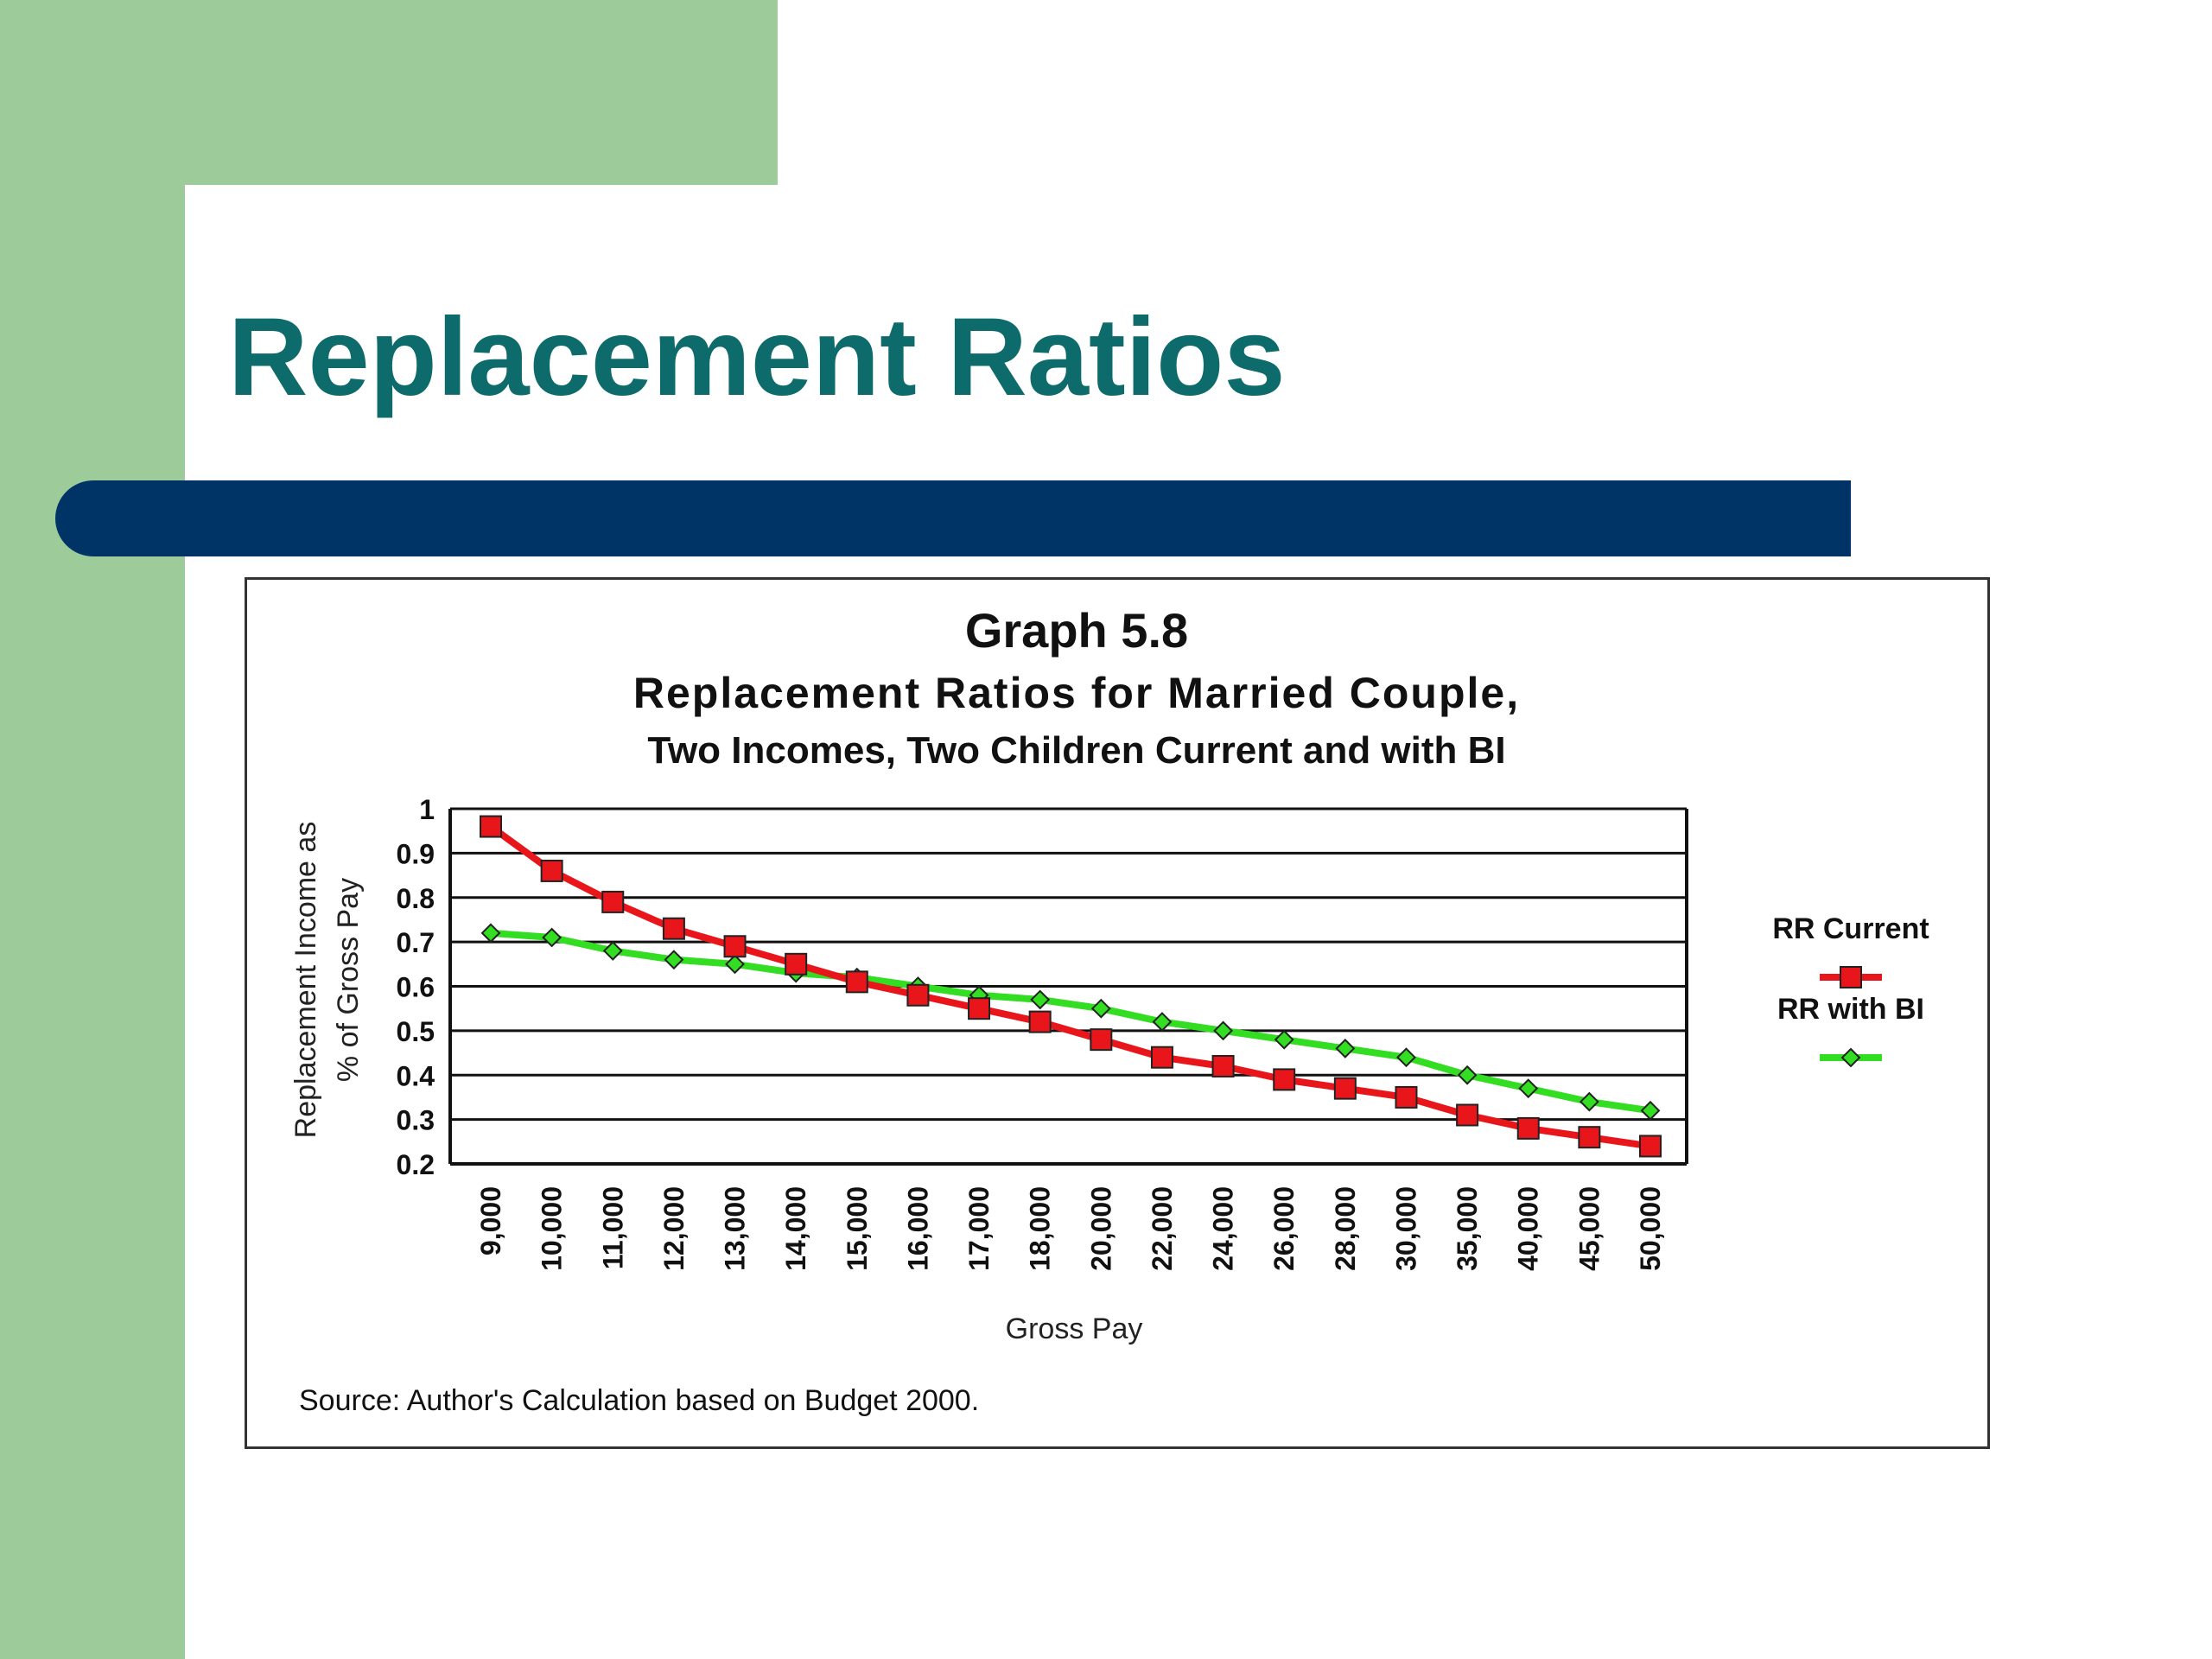 Image resolution: width=2212 pixels, height=1659 pixels. Describe the element at coordinates (1405, 1228) in the screenshot. I see `x-tick-label: 30,000` at that location.